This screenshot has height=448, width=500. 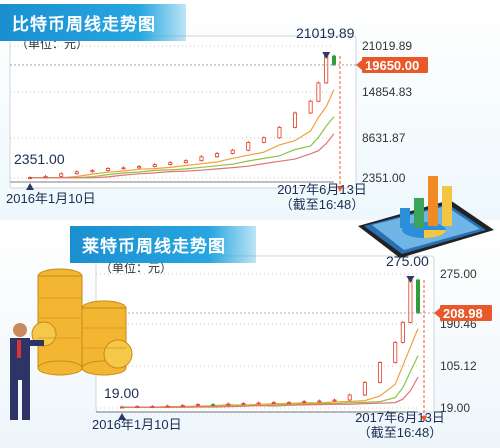 I want to click on ltc-end-date-label: 2017年6月13日, so click(x=400, y=417).